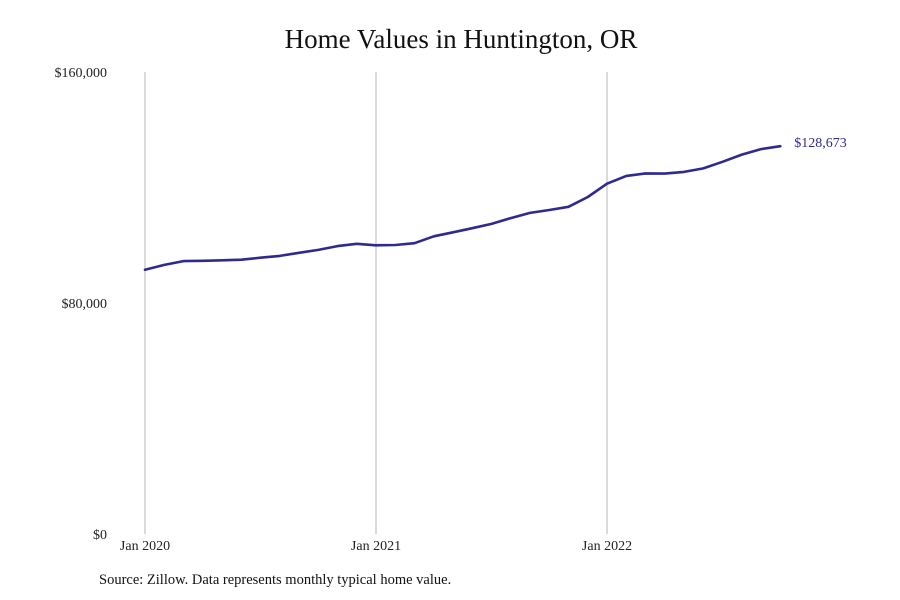 The height and width of the screenshot is (600, 900). What do you see at coordinates (461, 39) in the screenshot?
I see `chart-title: Home Values in Huntington, OR` at bounding box center [461, 39].